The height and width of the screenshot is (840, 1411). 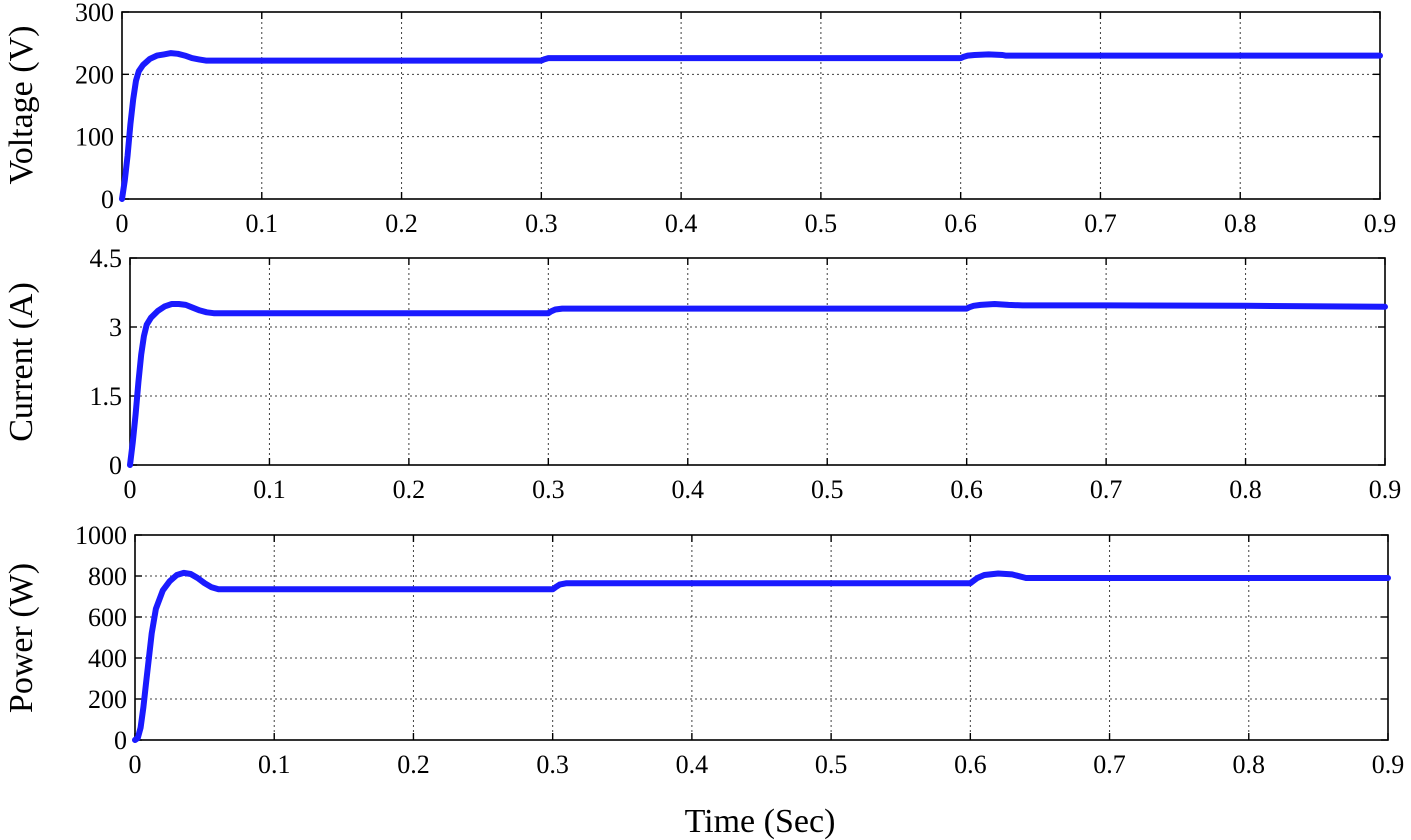 I want to click on y-axis-title: Voltage (V), so click(x=21, y=105).